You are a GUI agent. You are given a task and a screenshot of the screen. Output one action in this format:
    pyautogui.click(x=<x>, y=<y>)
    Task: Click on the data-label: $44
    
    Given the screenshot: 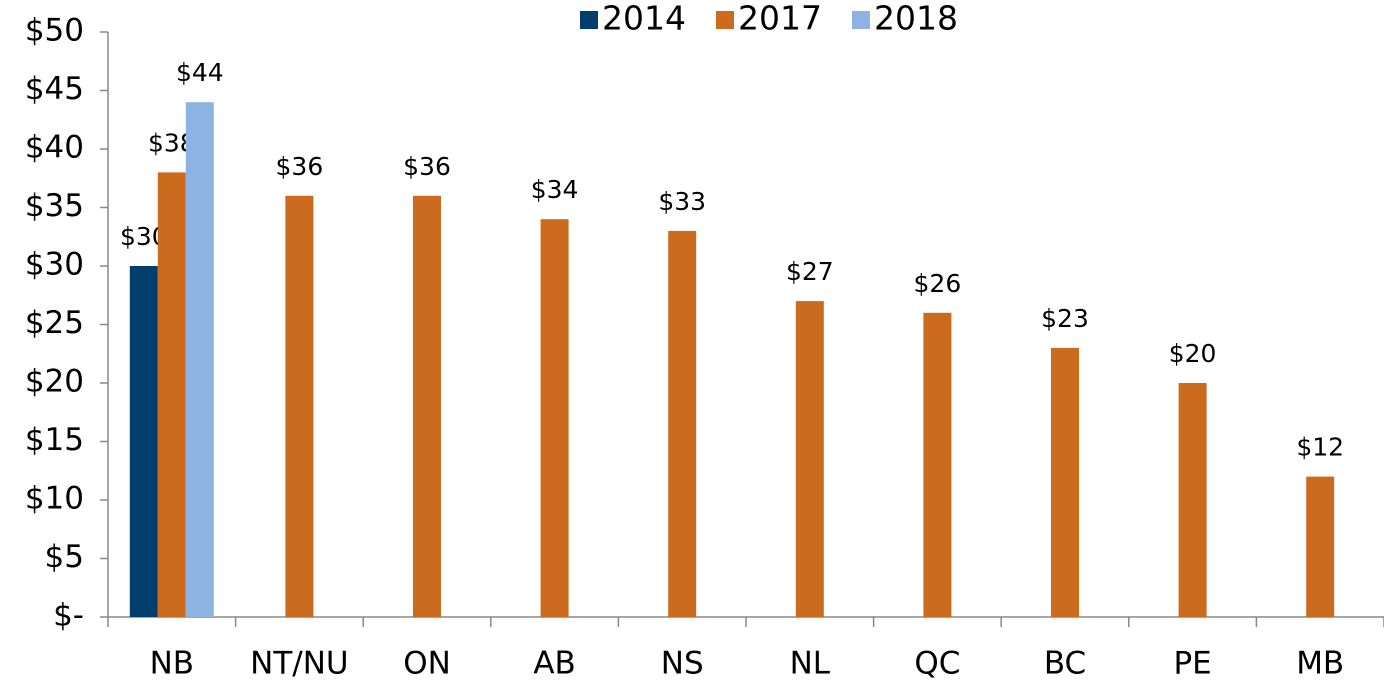 What is the action you would take?
    pyautogui.click(x=200, y=72)
    